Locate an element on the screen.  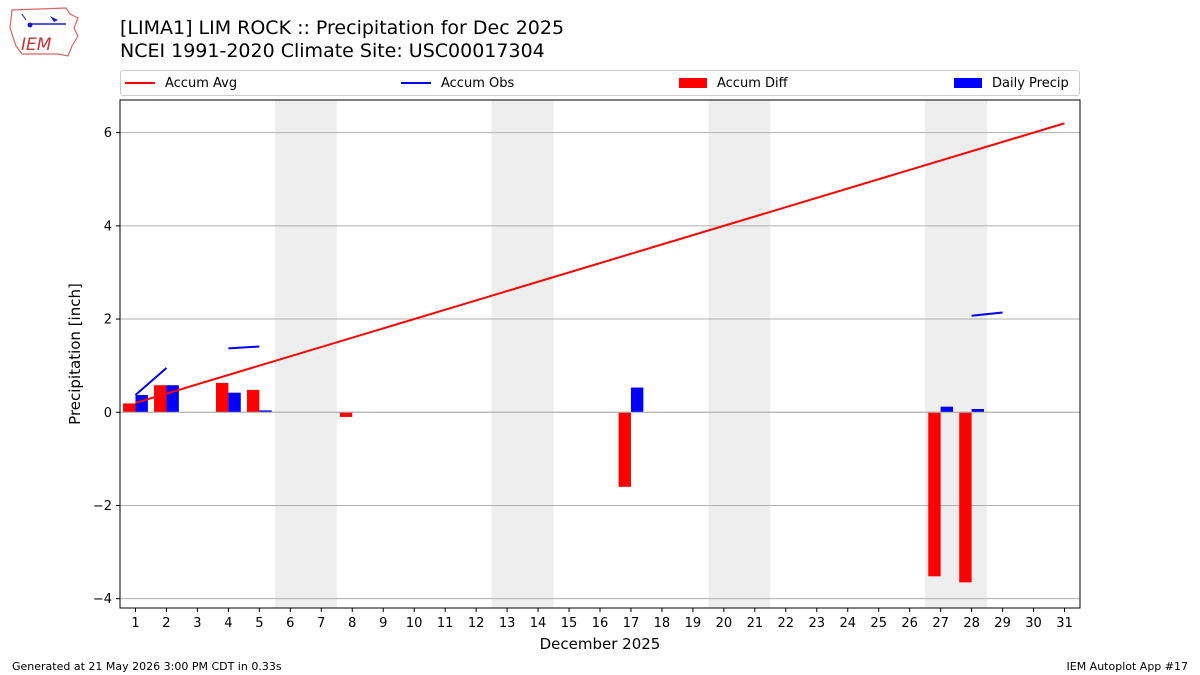
legend-swatch-daily-precip is located at coordinates (968, 83).